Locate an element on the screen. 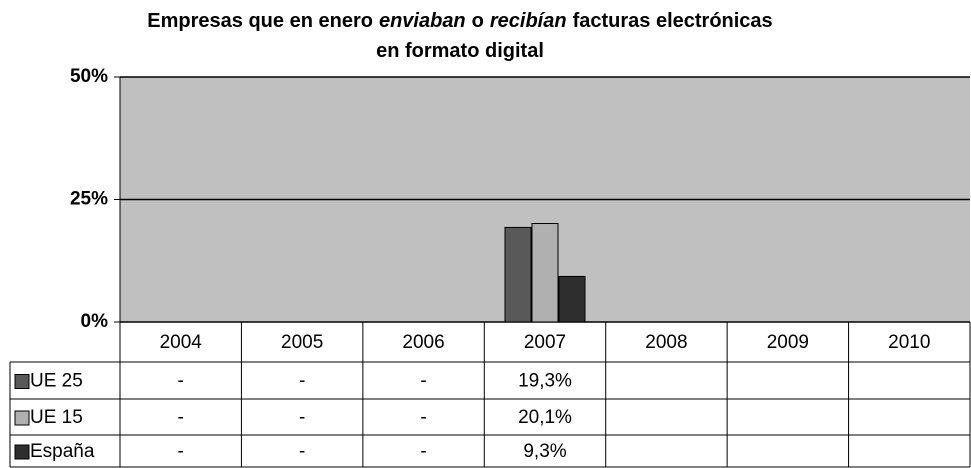 Image resolution: width=971 pixels, height=468 pixels. legend-label: España is located at coordinates (62, 451).